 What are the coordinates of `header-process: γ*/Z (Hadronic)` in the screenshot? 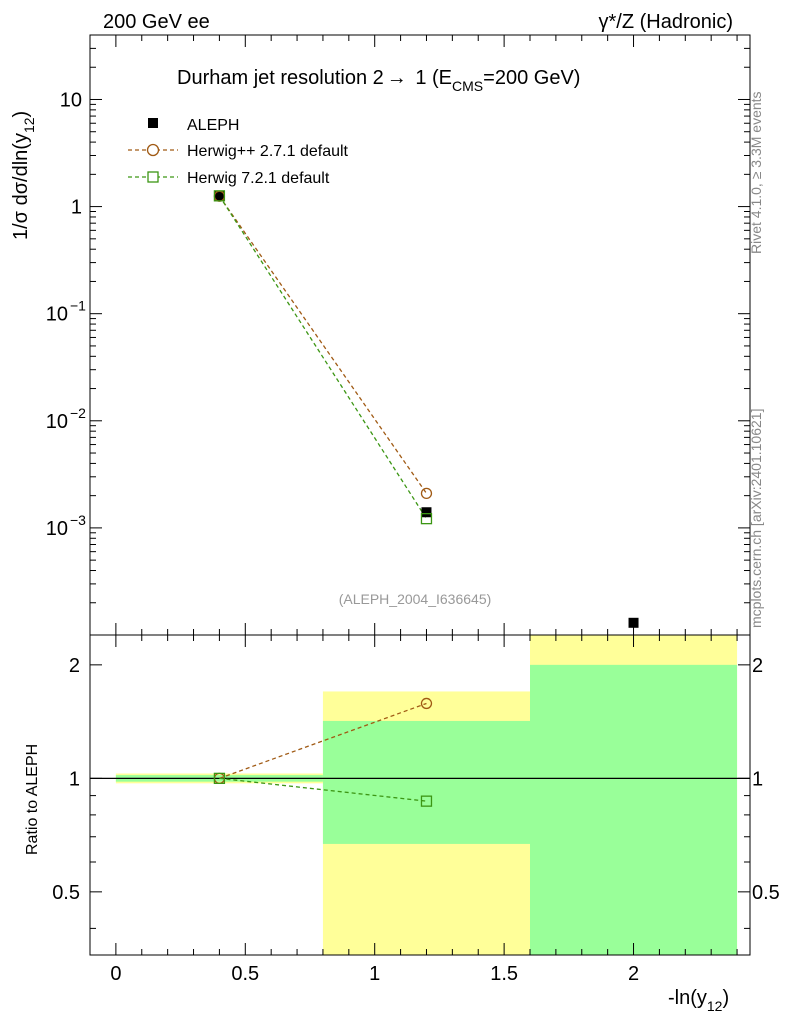 It's located at (666, 22).